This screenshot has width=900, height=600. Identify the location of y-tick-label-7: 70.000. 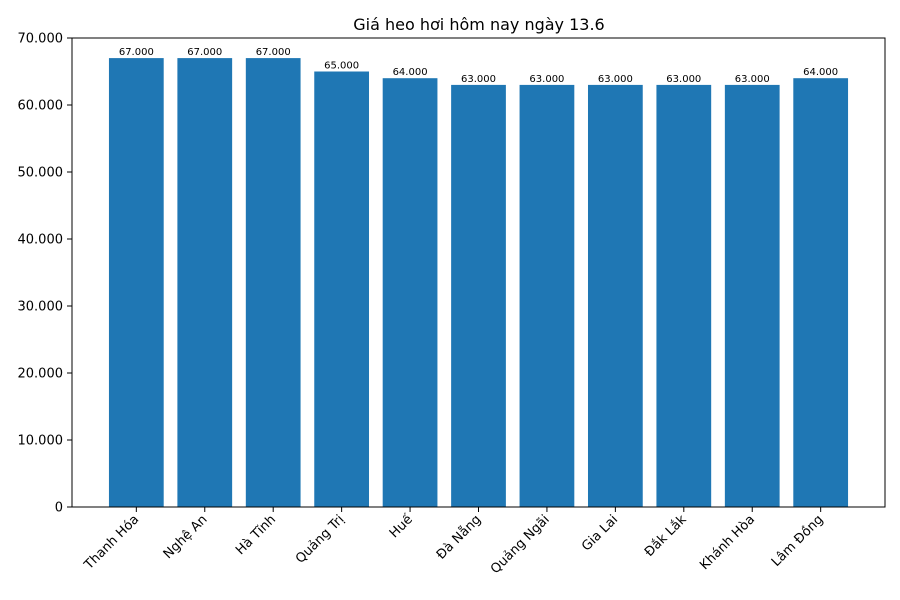
(41, 39).